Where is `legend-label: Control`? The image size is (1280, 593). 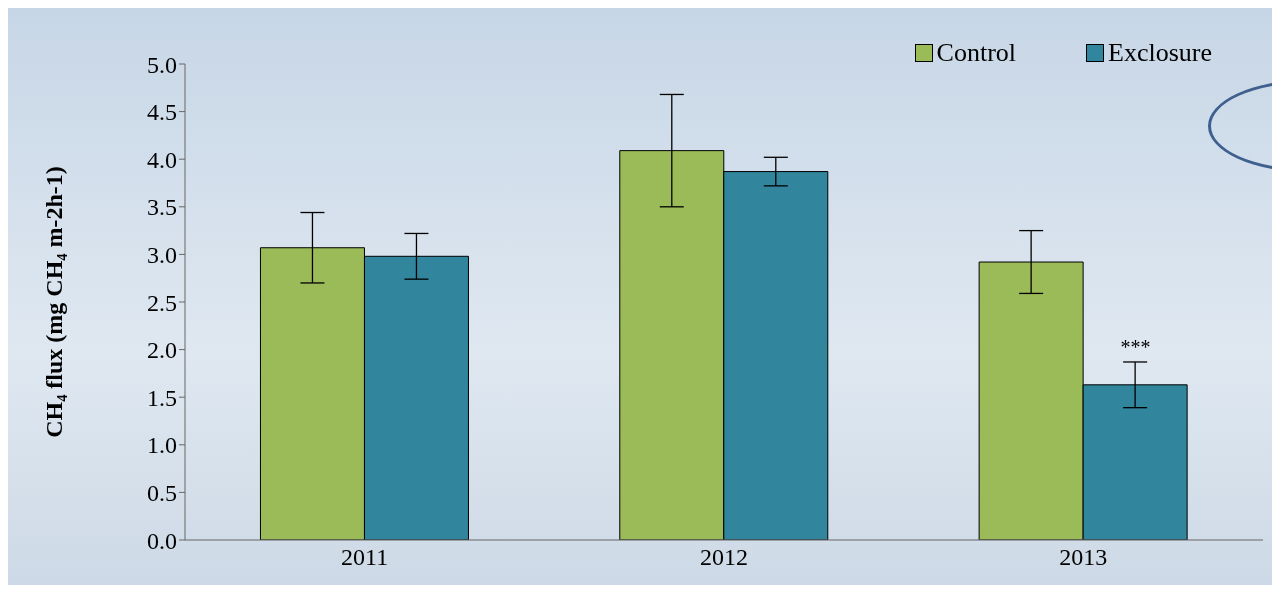 legend-label: Control is located at coordinates (976, 53).